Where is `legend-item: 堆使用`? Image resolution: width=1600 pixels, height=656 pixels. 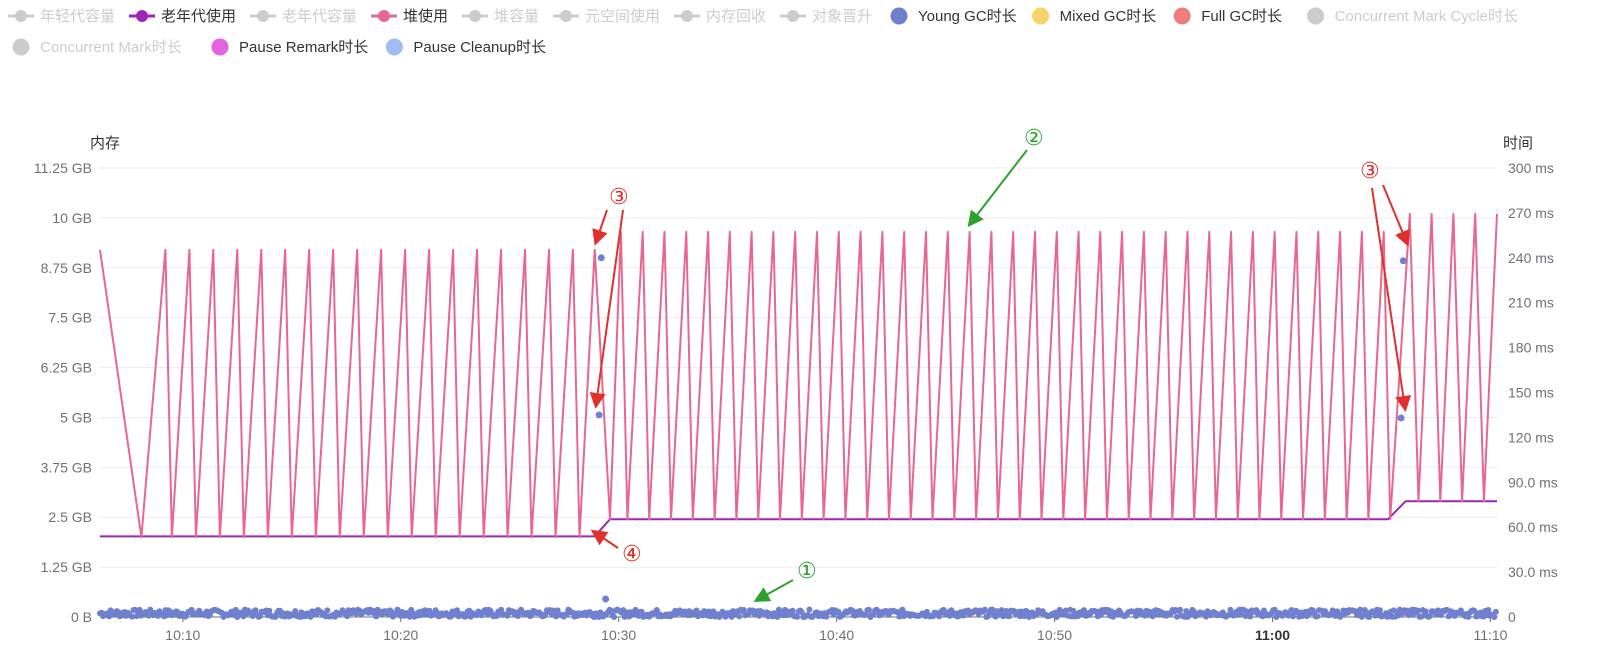 legend-item: 堆使用 is located at coordinates (409, 16).